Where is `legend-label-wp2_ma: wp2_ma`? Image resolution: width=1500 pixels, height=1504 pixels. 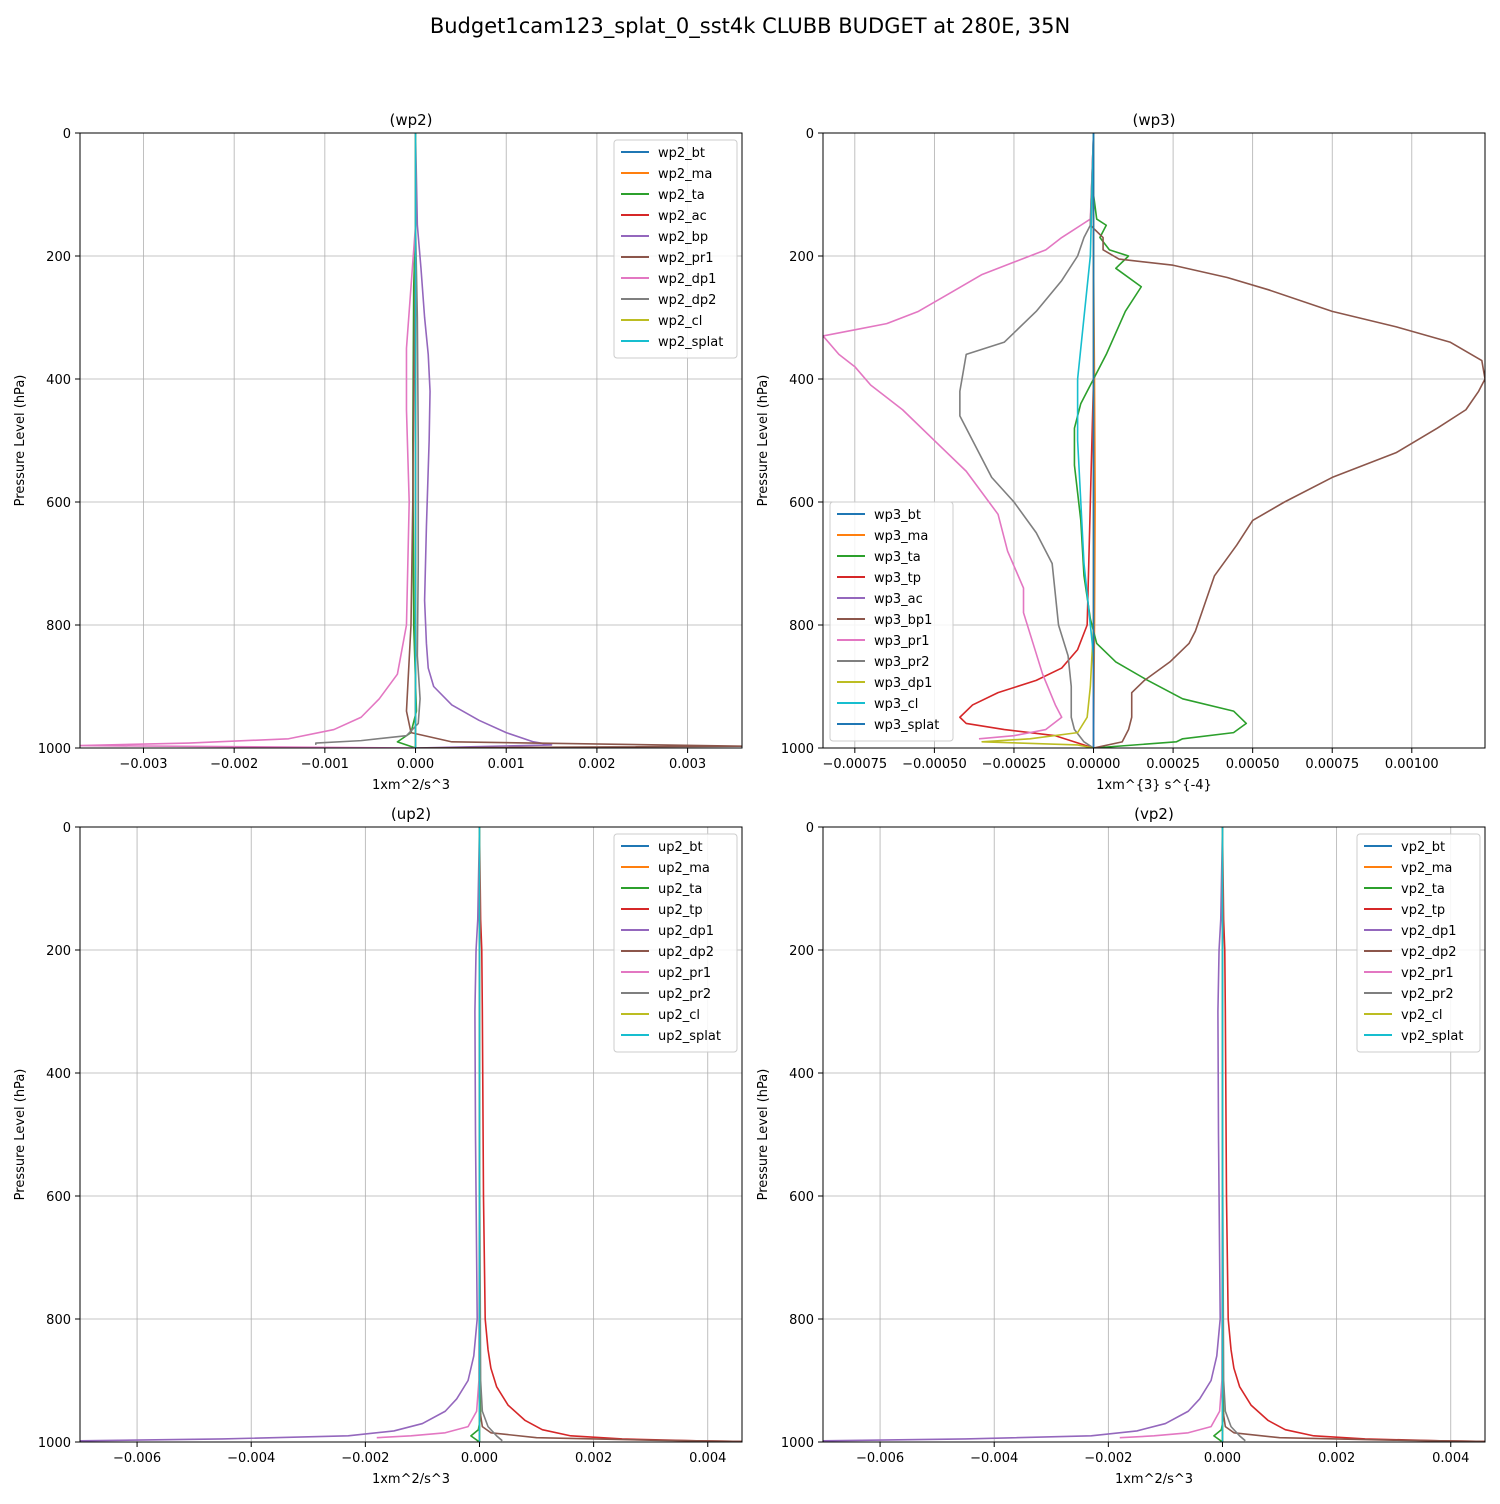
legend-label-wp2_ma: wp2_ma is located at coordinates (685, 174).